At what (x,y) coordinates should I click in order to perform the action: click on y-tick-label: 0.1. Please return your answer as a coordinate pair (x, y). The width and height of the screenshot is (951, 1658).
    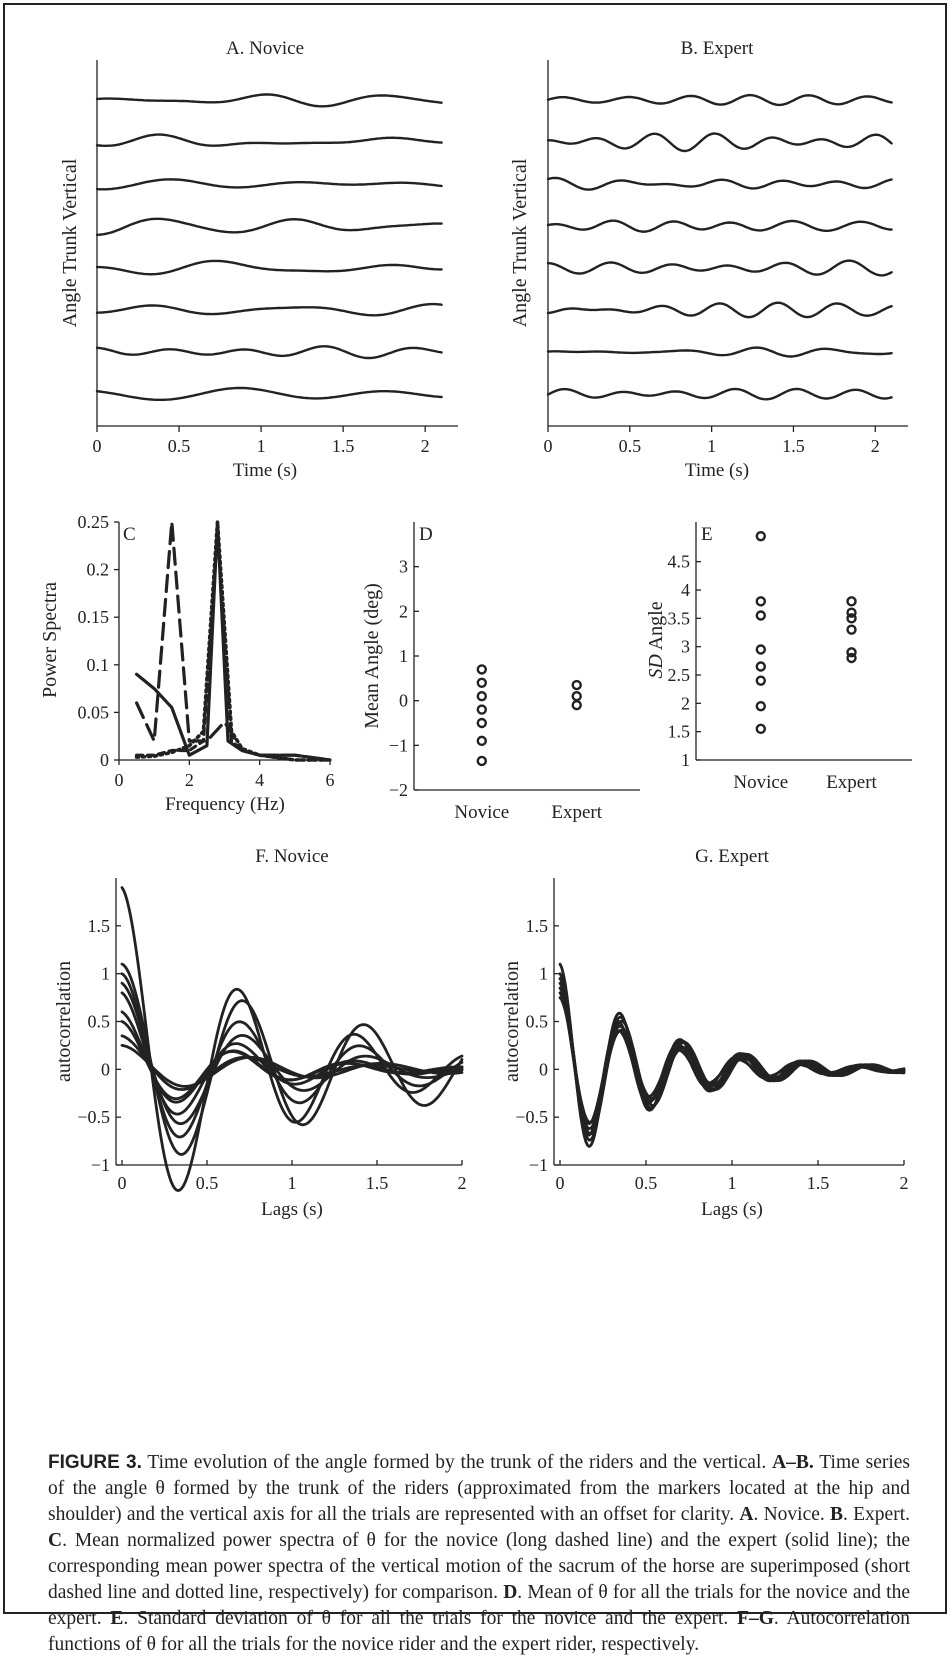
    Looking at the image, I should click on (98, 665).